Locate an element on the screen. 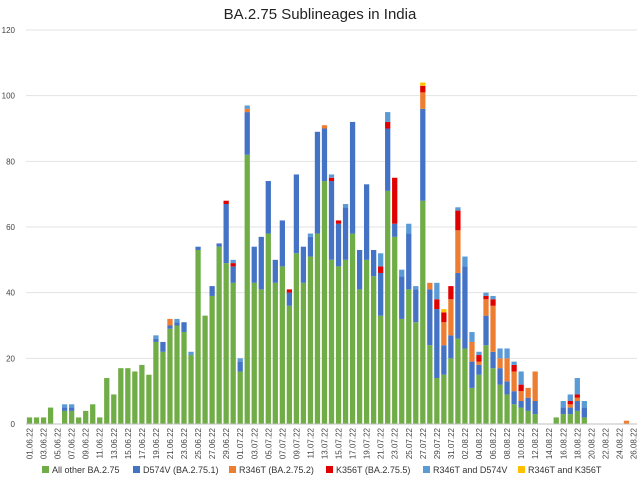 This screenshot has width=640, height=483. x-tick-label: 25.07.22 is located at coordinates (409, 443).